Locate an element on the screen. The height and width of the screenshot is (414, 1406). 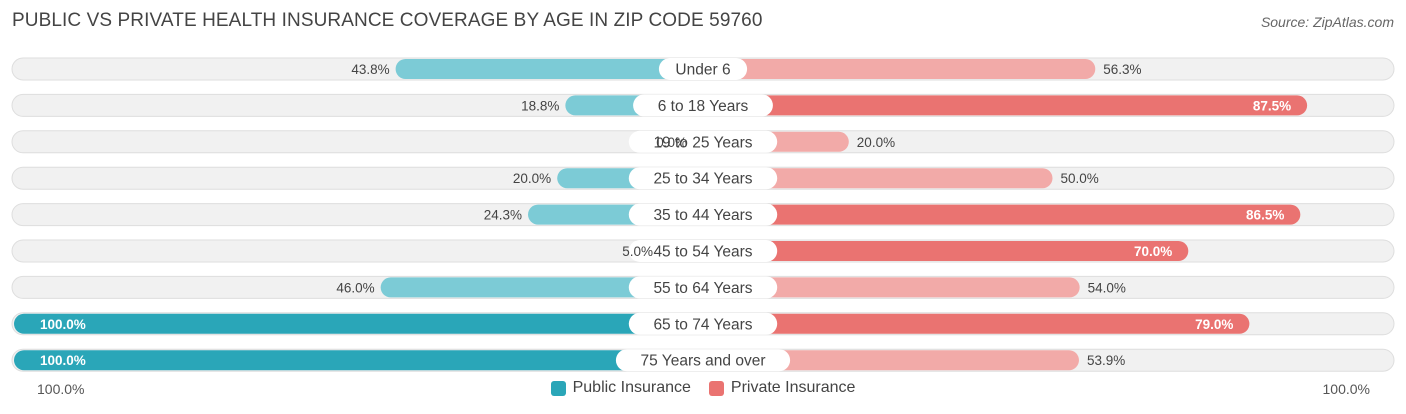
legend-item-private: Private Insurance is located at coordinates (782, 388).